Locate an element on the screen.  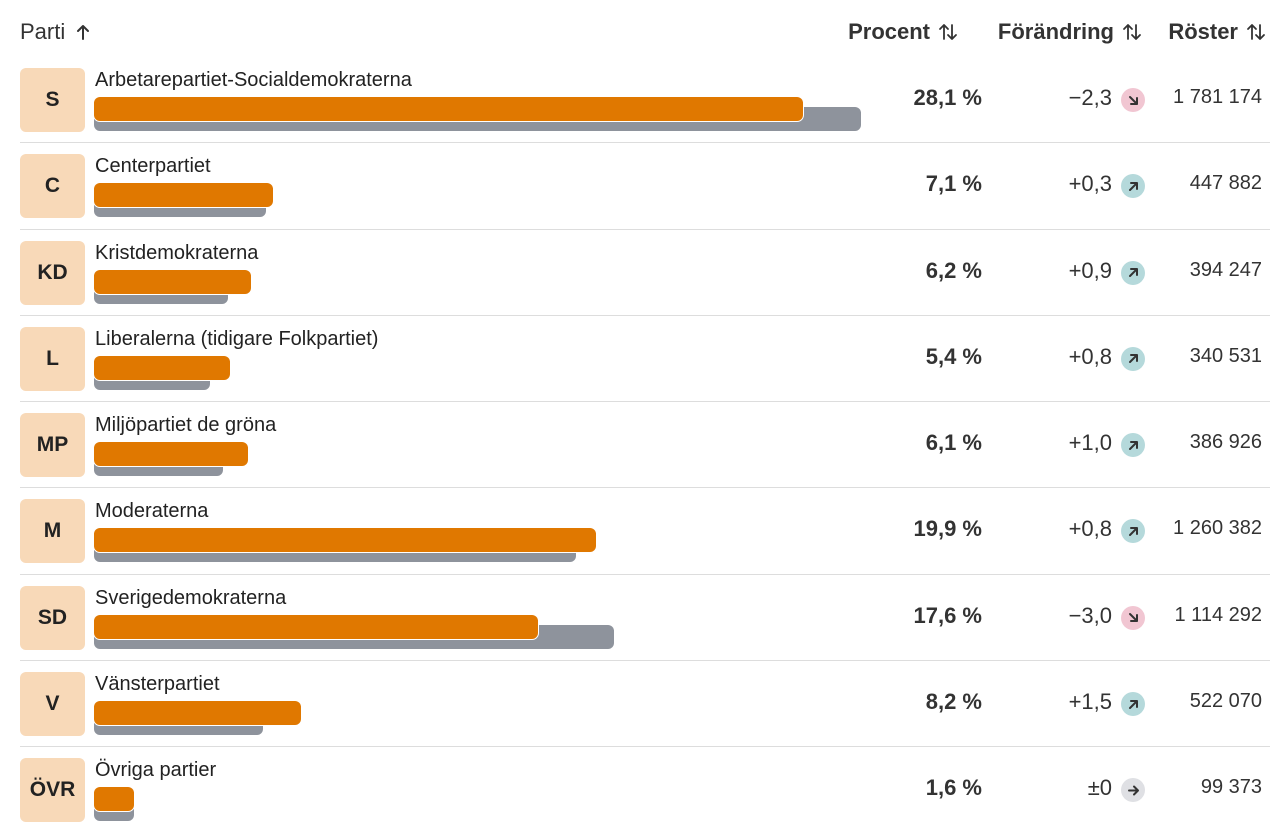
table-row: ÖVR Övriga partier 1,6 % ±0 99 373 is located at coordinates (645, 790).